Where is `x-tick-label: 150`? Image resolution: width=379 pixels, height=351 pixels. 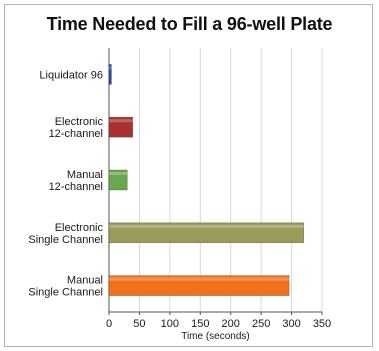
x-tick-label: 150 is located at coordinates (200, 324).